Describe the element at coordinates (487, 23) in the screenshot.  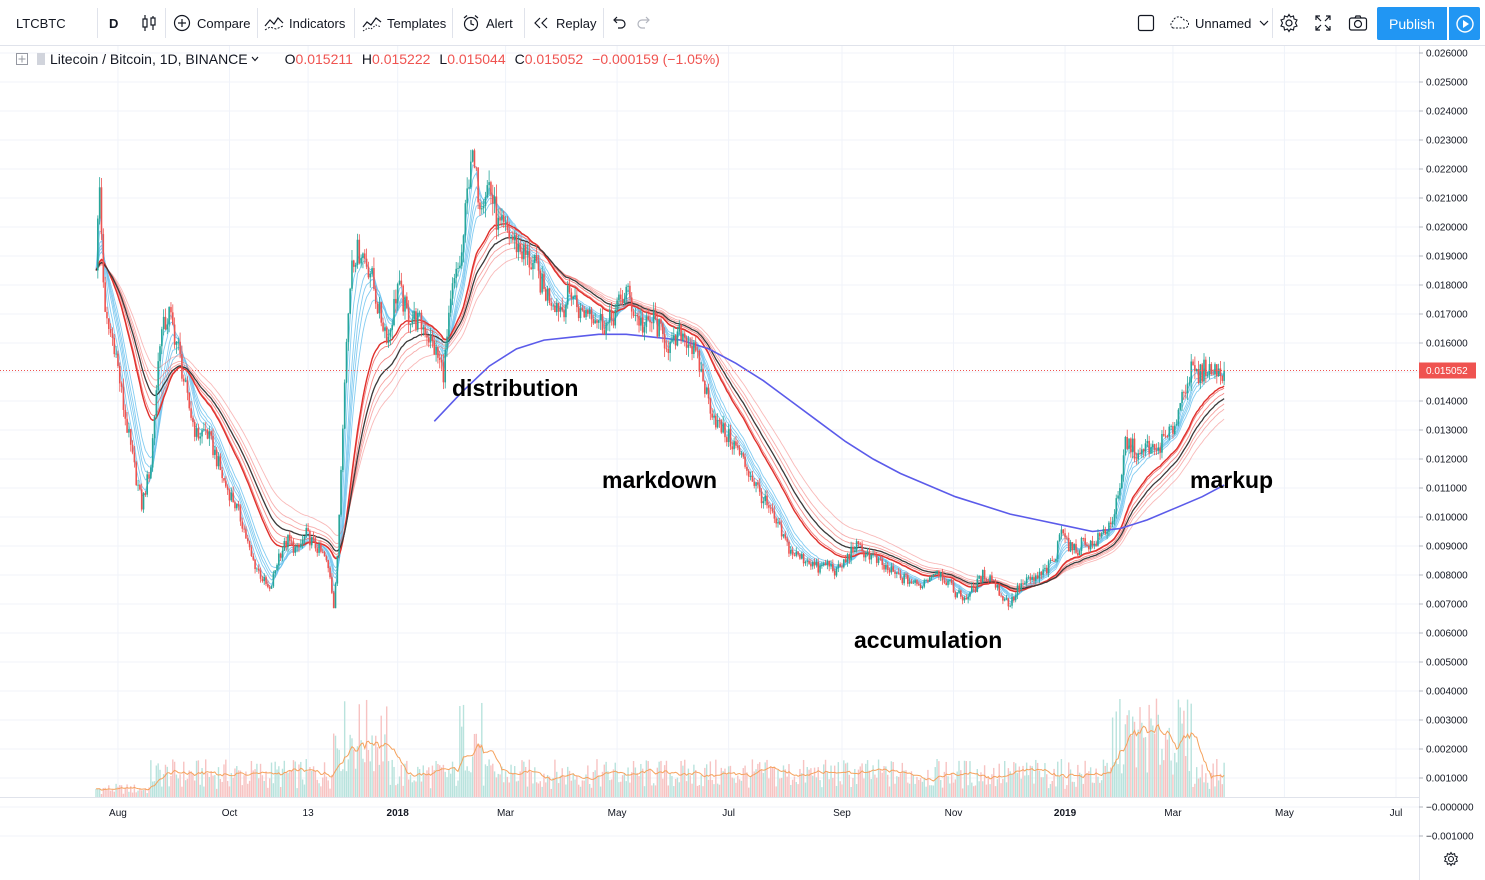
I see `alert-button: Alert` at that location.